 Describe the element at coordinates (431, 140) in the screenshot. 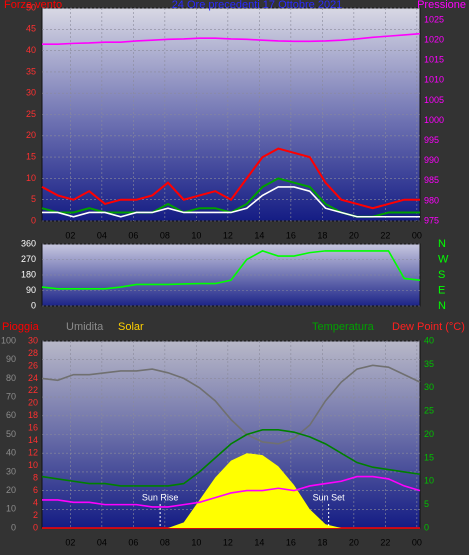

I see `y-tick-label: 995` at that location.